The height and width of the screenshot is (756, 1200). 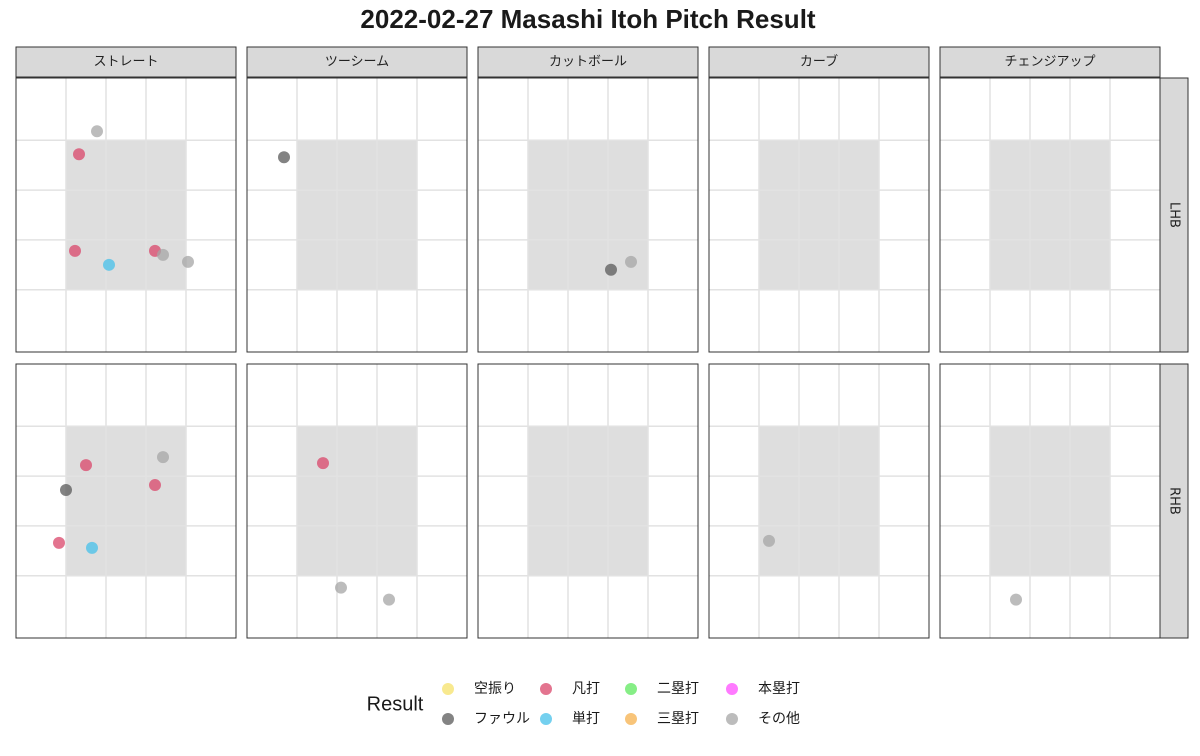 I want to click on strip-label: ストレート, so click(x=125, y=62).